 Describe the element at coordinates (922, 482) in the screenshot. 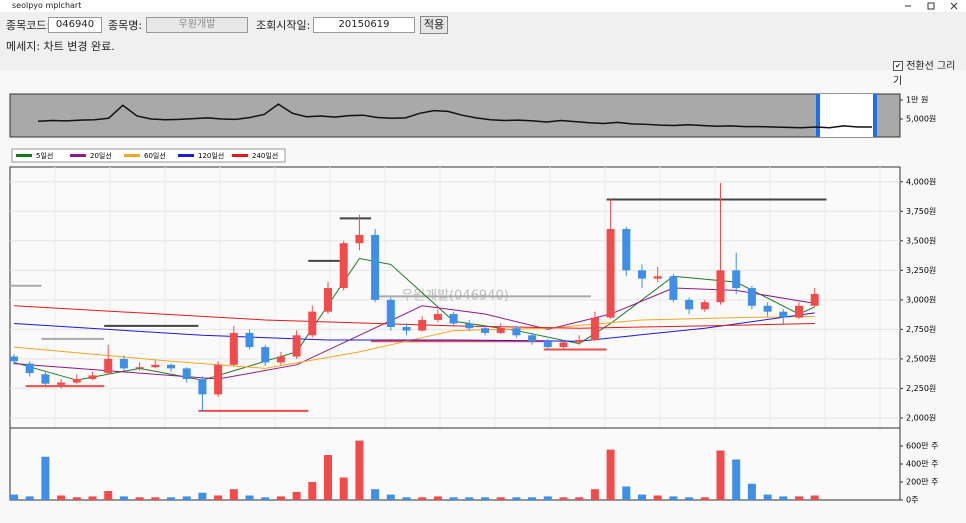

I see `y-tick-label: 200만 주` at that location.